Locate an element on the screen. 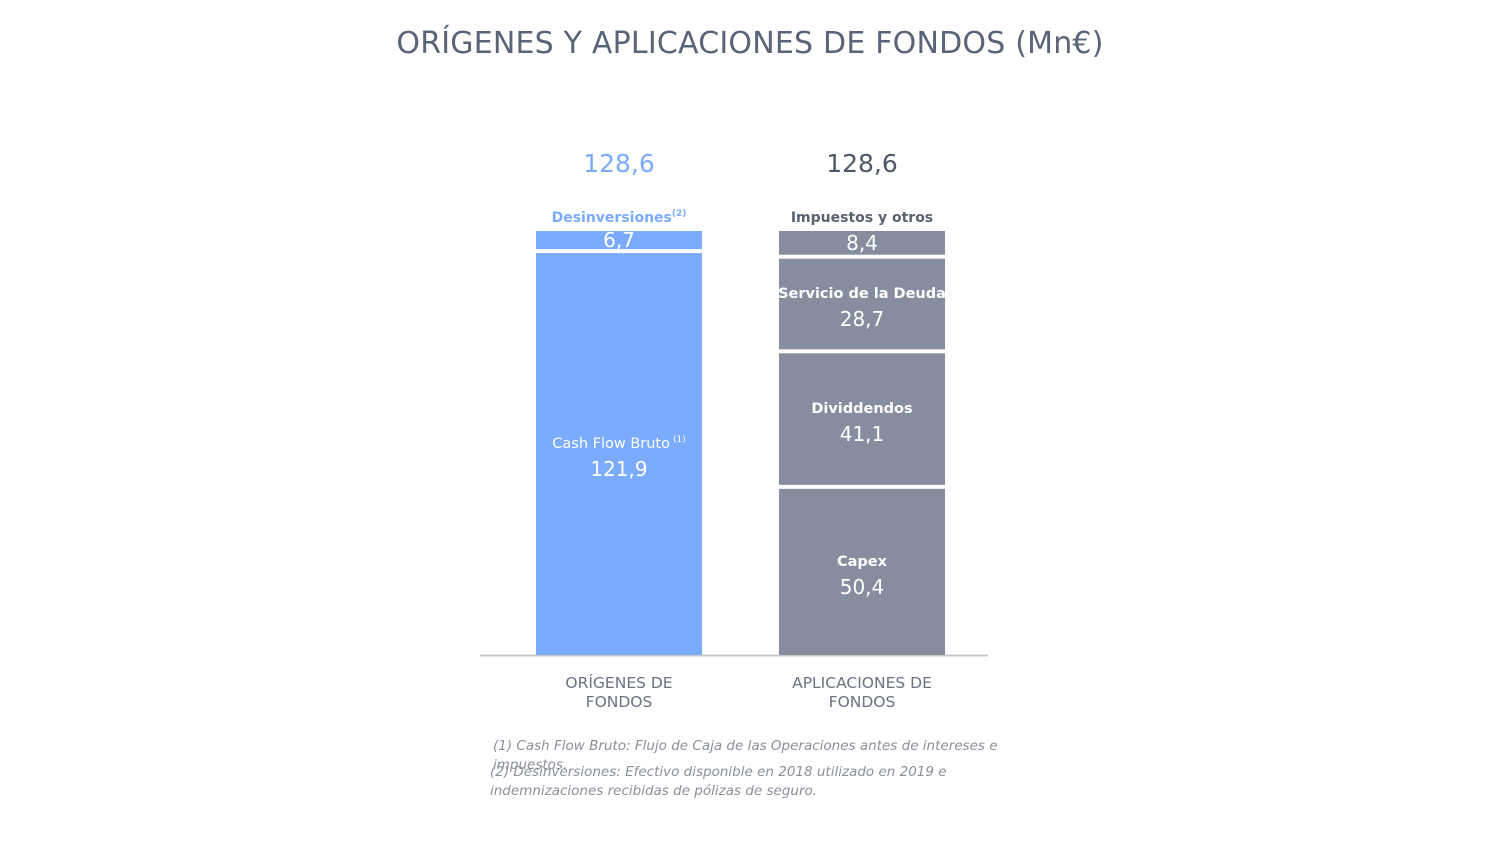  segment-label-0-1: Desinversiones(2) is located at coordinates (619, 217).